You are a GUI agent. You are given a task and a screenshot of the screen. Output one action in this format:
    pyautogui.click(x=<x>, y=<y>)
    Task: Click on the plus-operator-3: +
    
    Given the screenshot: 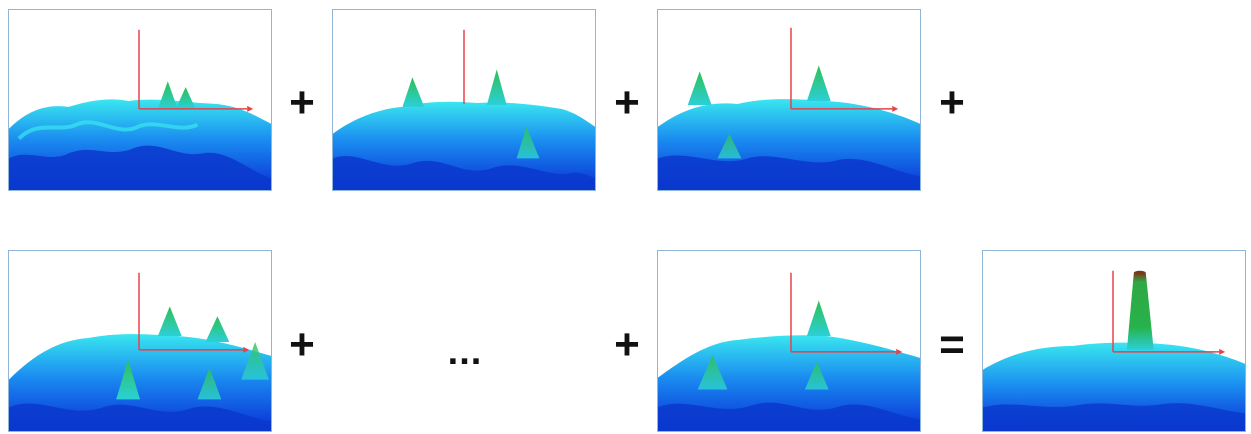 What is the action you would take?
    pyautogui.click(x=952, y=102)
    